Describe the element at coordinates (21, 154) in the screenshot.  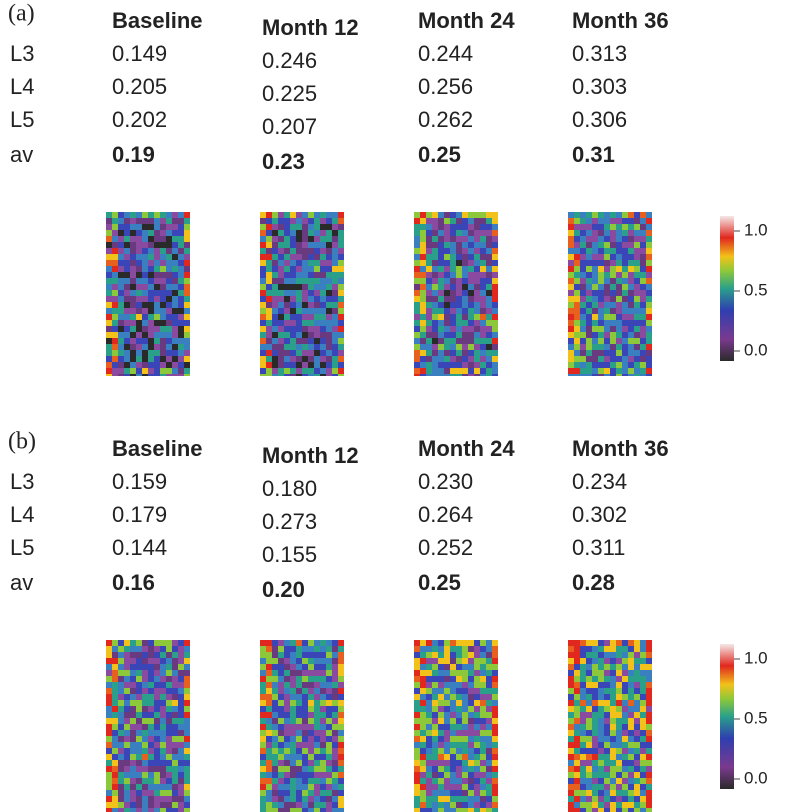
I see `row-label: av` at that location.